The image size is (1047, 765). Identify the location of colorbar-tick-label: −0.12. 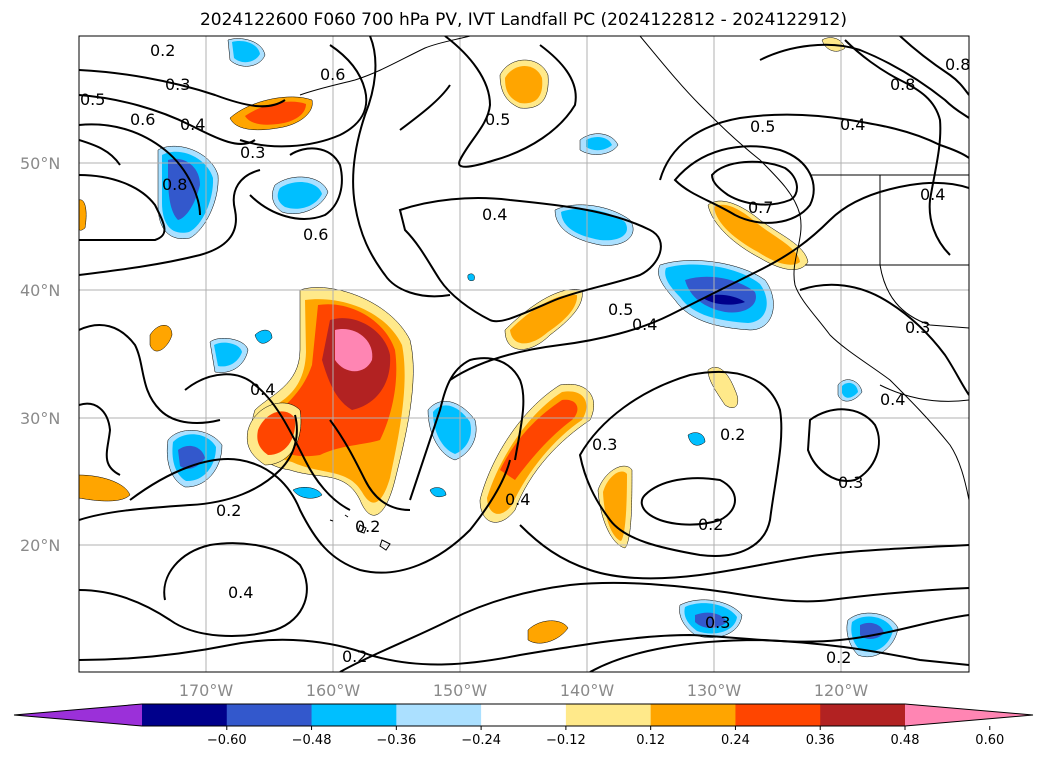
(566, 740).